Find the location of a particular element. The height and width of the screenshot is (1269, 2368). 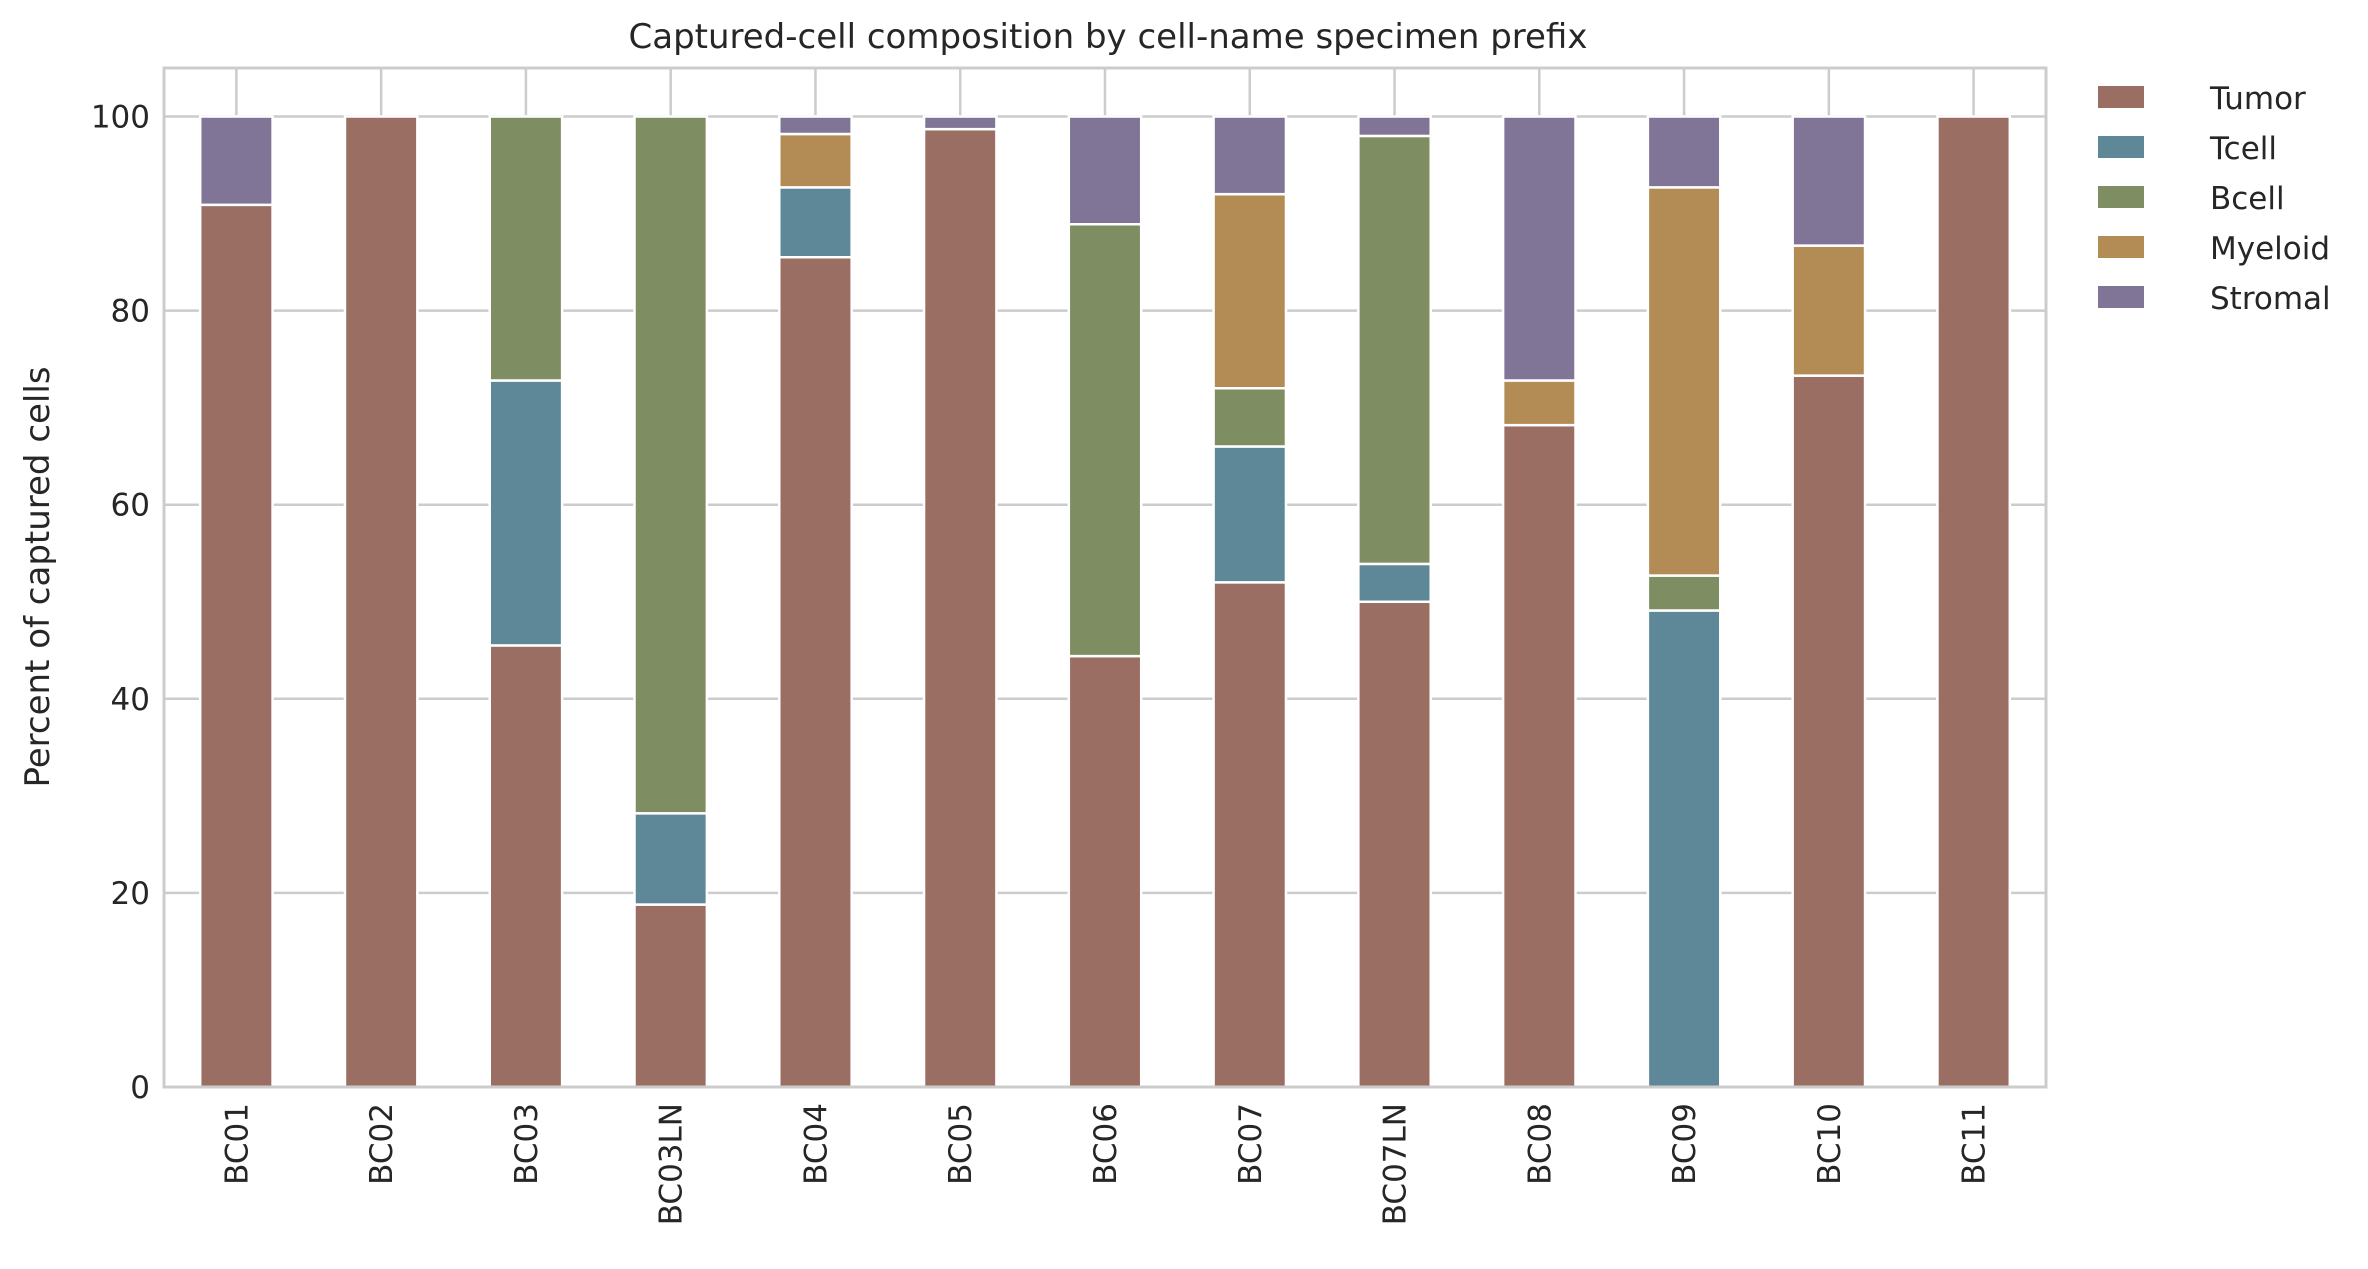

bar-segment-bcell-bc07 is located at coordinates (1250, 417).